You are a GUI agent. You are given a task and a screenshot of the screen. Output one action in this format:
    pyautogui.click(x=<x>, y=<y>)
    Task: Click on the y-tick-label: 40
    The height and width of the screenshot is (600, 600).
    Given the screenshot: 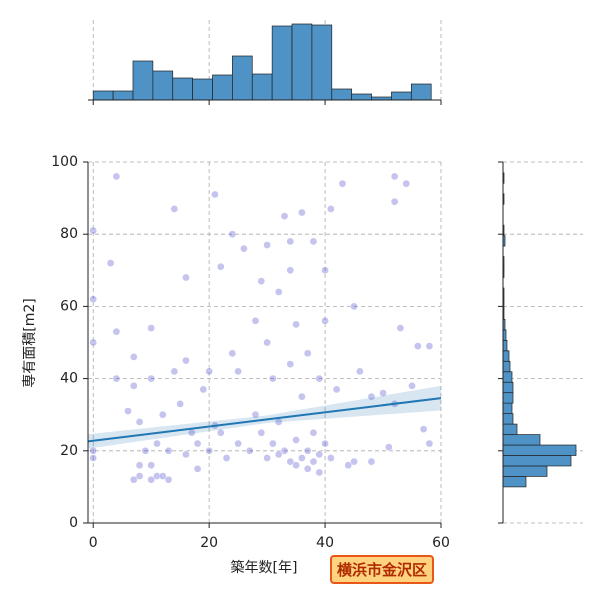 What is the action you would take?
    pyautogui.click(x=69, y=379)
    